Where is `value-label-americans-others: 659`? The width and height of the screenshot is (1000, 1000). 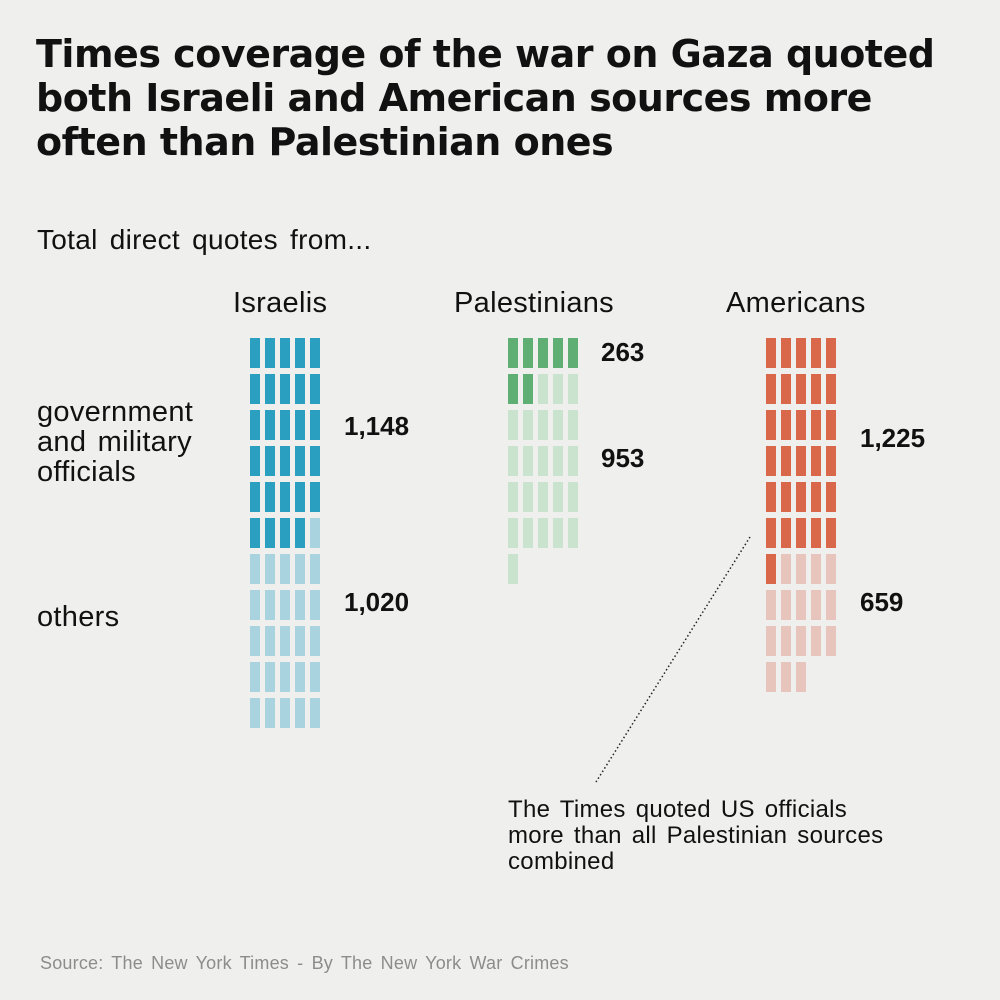
value-label-americans-others: 659 is located at coordinates (882, 602).